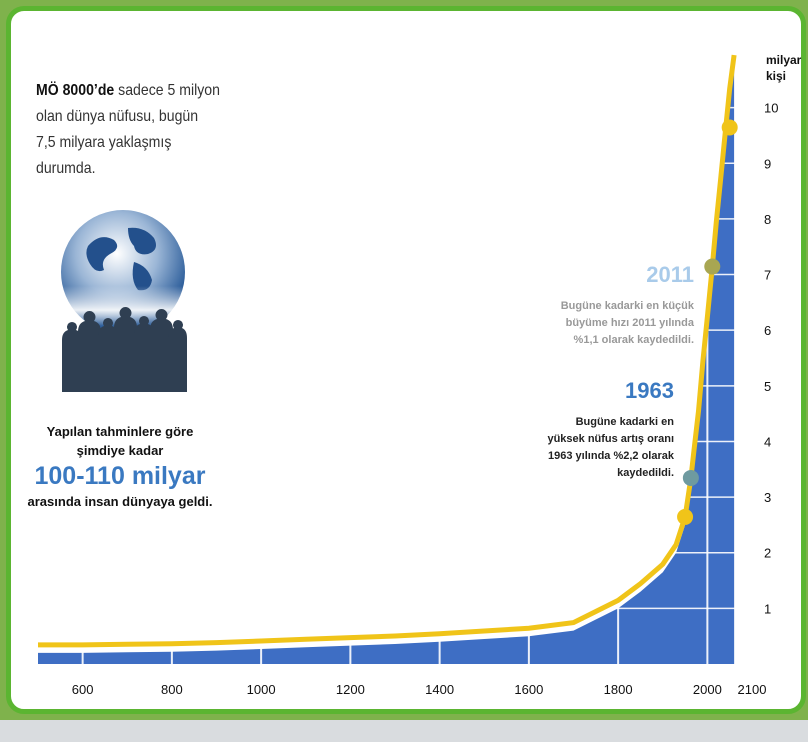  I want to click on y-tick-label: 2, so click(767, 553).